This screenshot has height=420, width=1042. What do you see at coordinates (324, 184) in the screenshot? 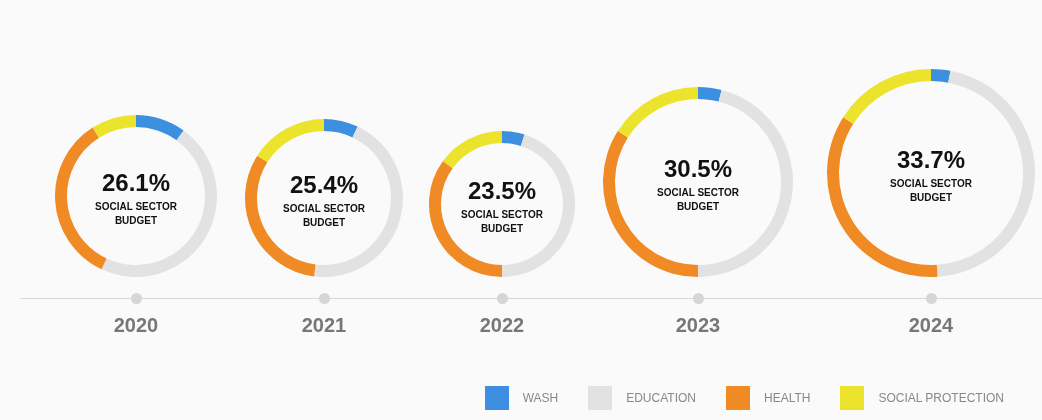
I see `text: 25.4%` at bounding box center [324, 184].